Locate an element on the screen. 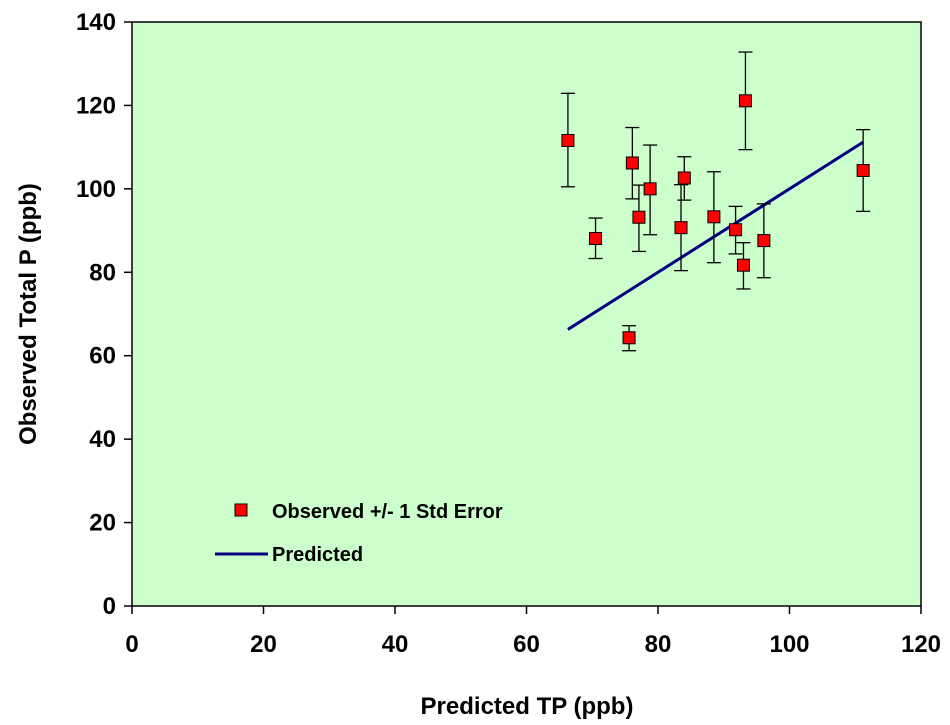 This screenshot has height=725, width=950. legend: Observed +/- 1 Std Error Predicted is located at coordinates (359, 533).